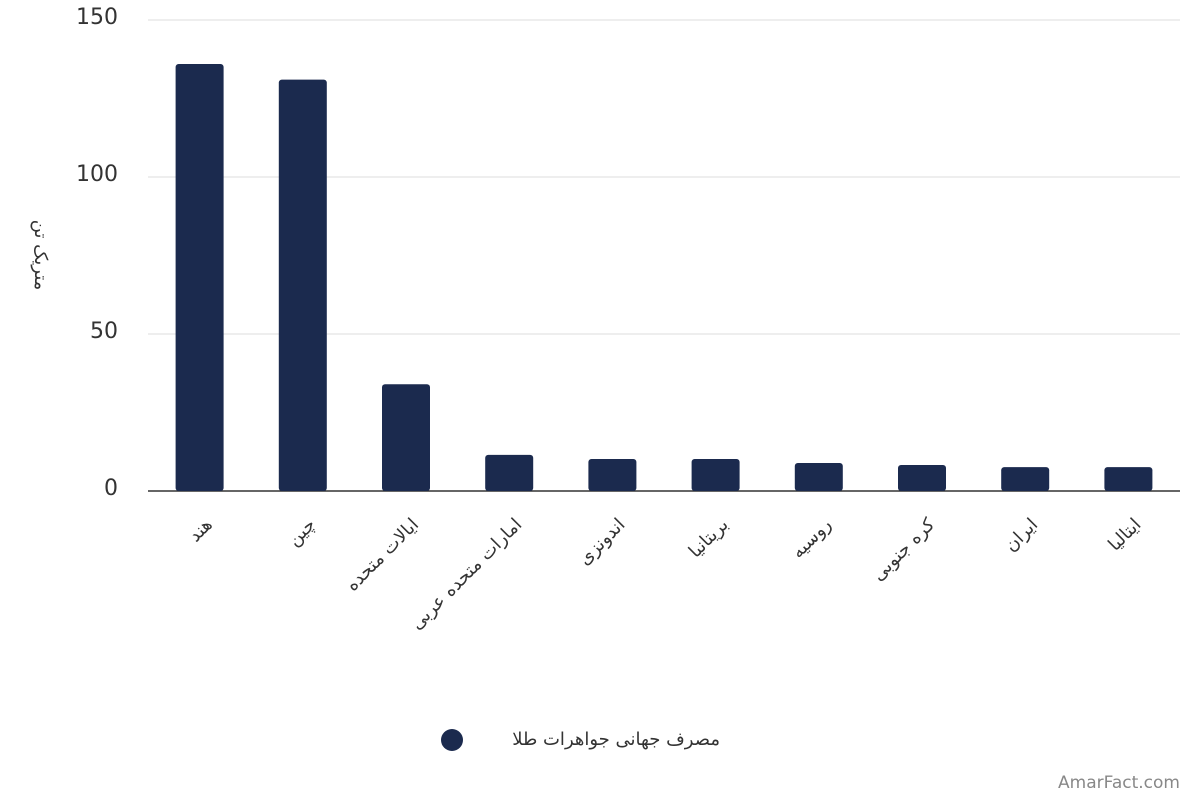 Image resolution: width=1200 pixels, height=800 pixels. Describe the element at coordinates (97, 174) in the screenshot. I see `y-tick-label: 100` at that location.